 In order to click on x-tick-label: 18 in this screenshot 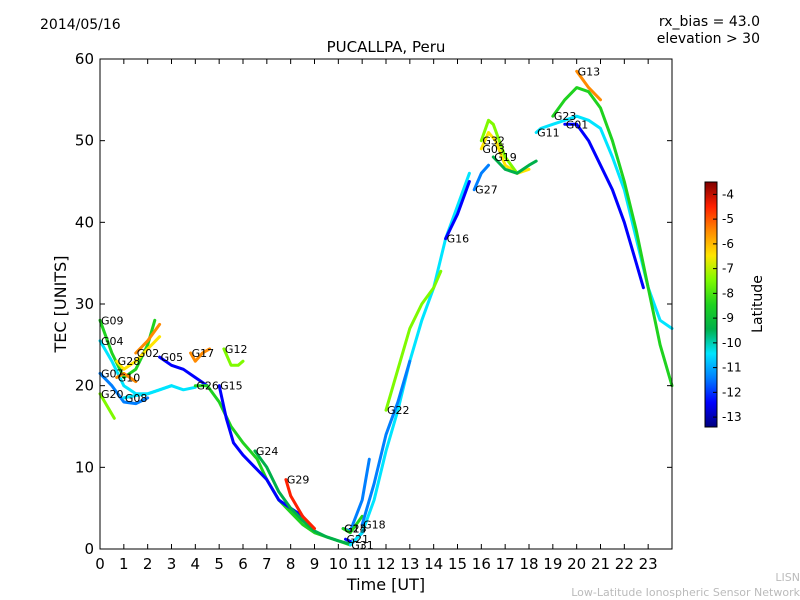, I will do `click(528, 564)`.